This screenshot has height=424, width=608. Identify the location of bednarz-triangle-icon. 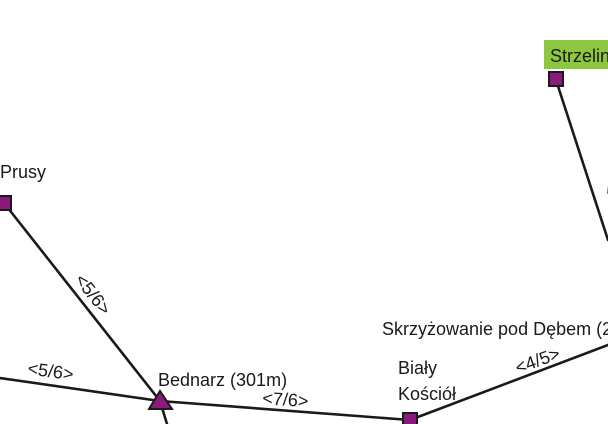
(160, 399).